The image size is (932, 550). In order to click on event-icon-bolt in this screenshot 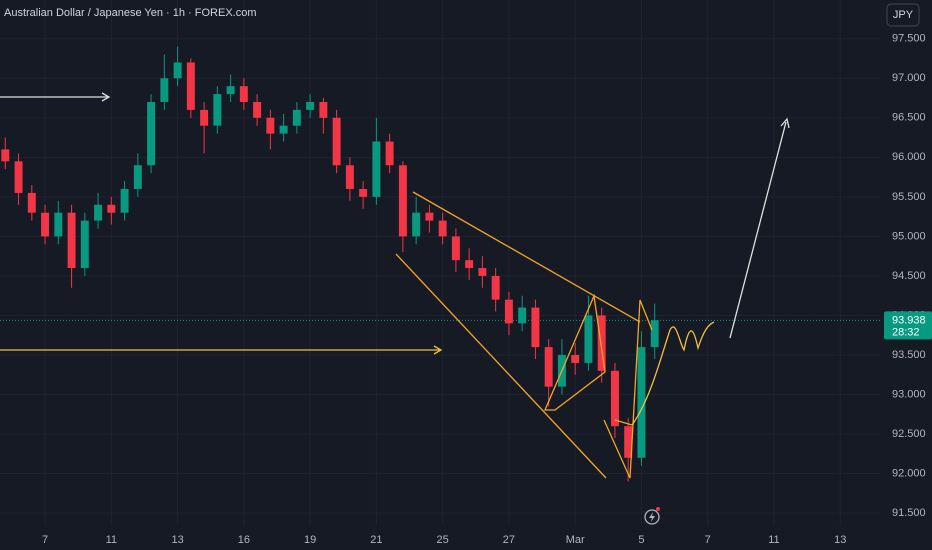, I will do `click(652, 517)`.